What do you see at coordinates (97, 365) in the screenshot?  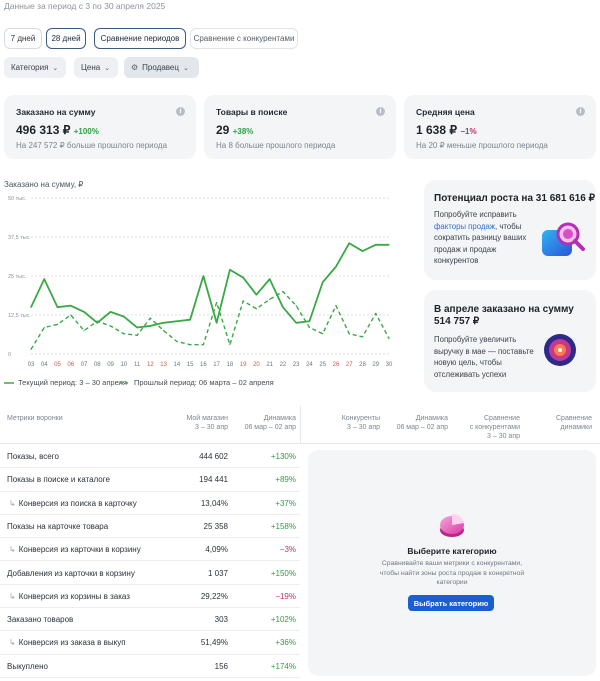 I see `x-tick-label: 08` at bounding box center [97, 365].